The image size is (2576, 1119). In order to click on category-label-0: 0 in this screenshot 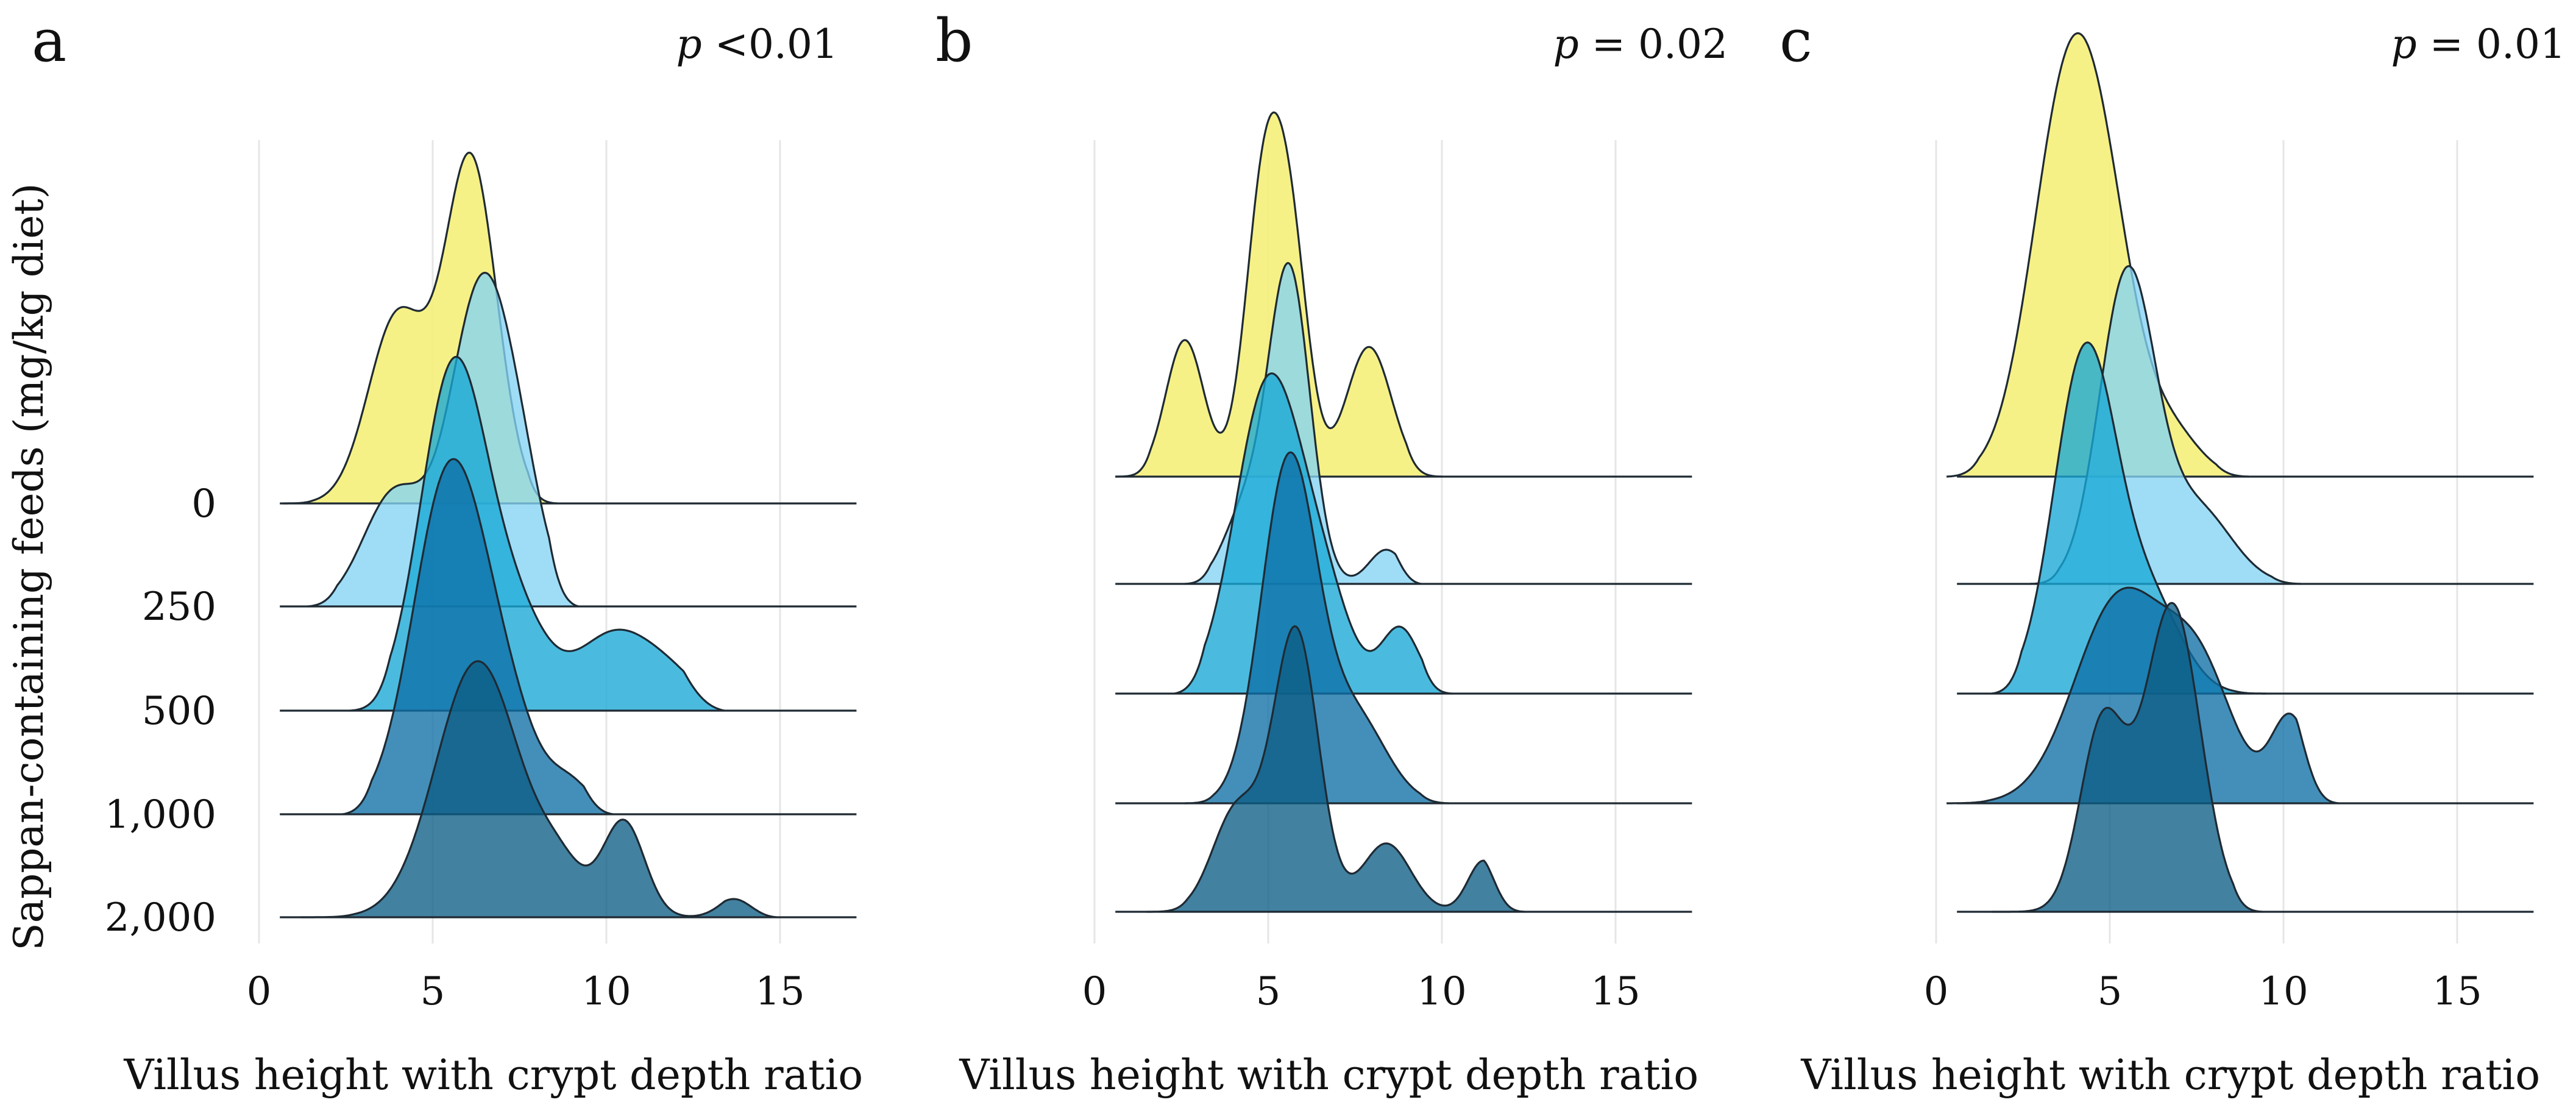, I will do `click(204, 504)`.